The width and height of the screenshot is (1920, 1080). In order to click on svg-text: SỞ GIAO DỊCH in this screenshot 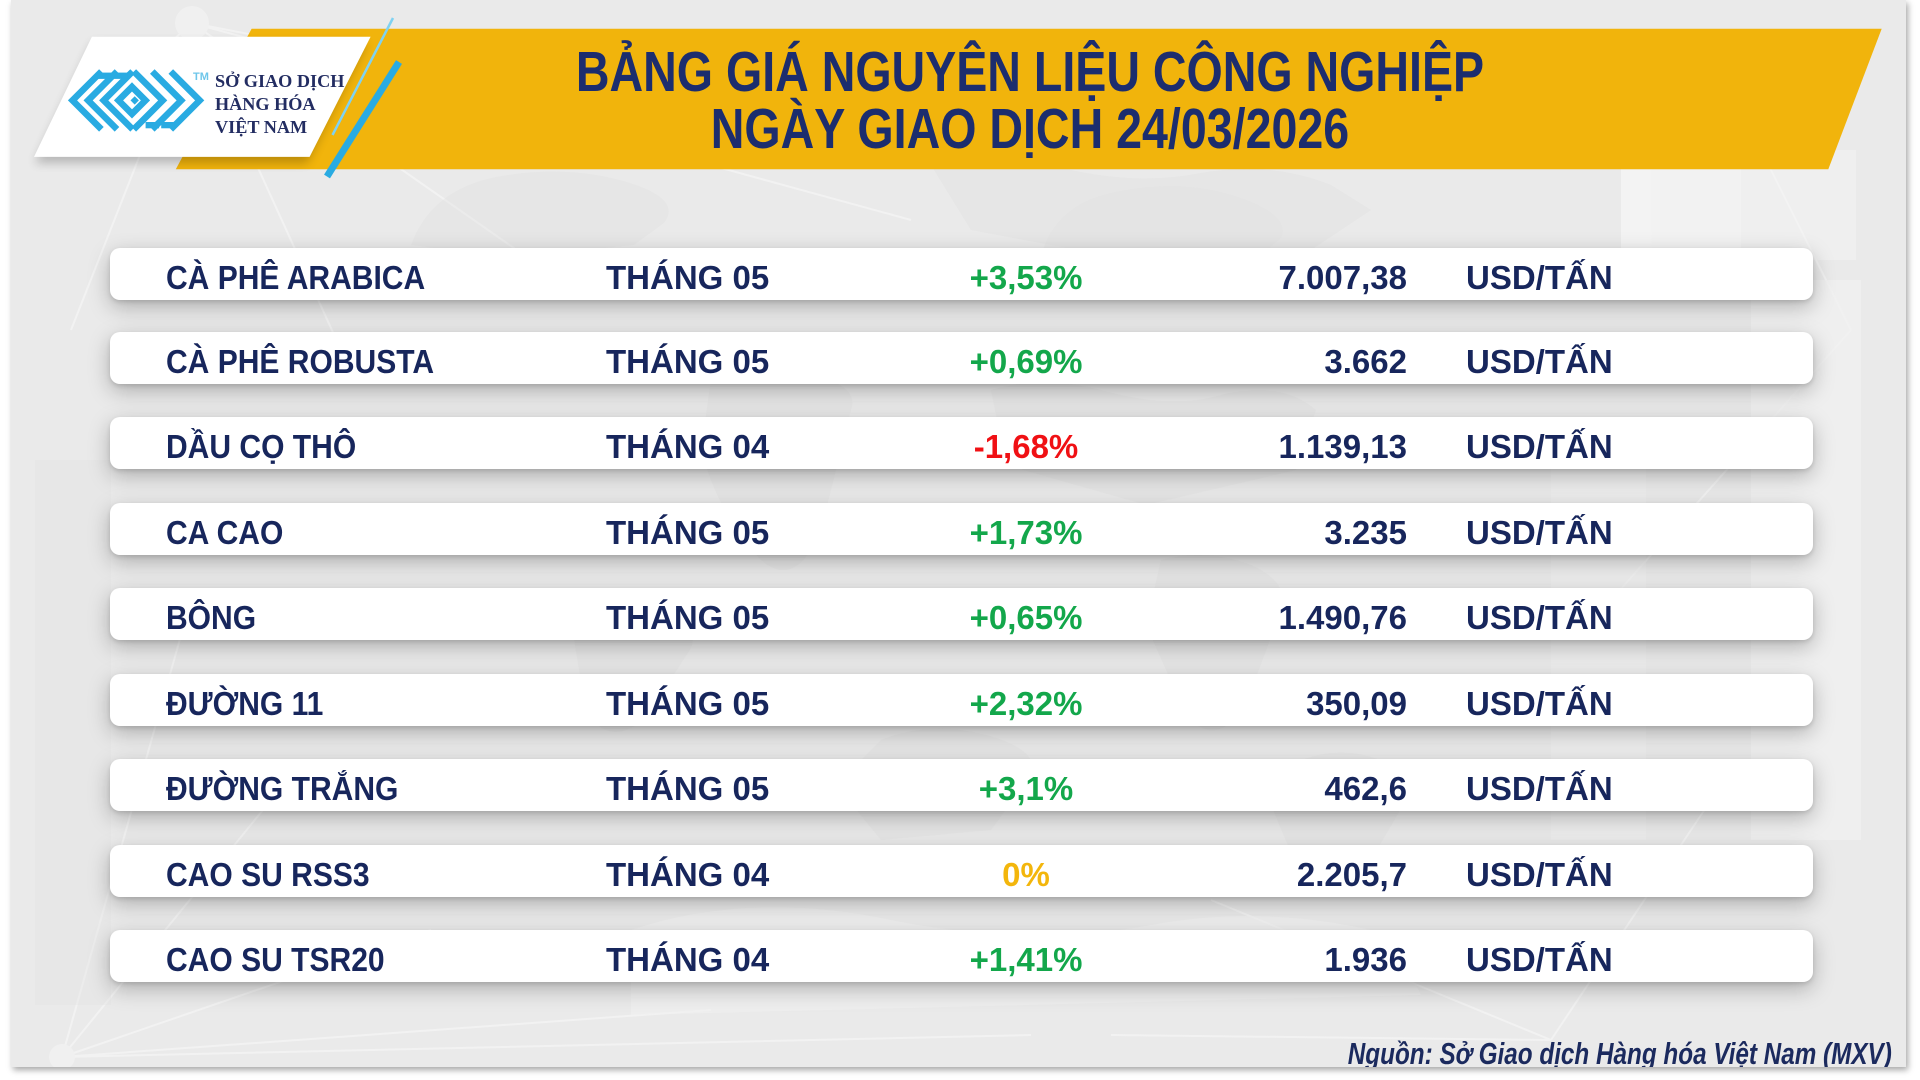, I will do `click(279, 80)`.